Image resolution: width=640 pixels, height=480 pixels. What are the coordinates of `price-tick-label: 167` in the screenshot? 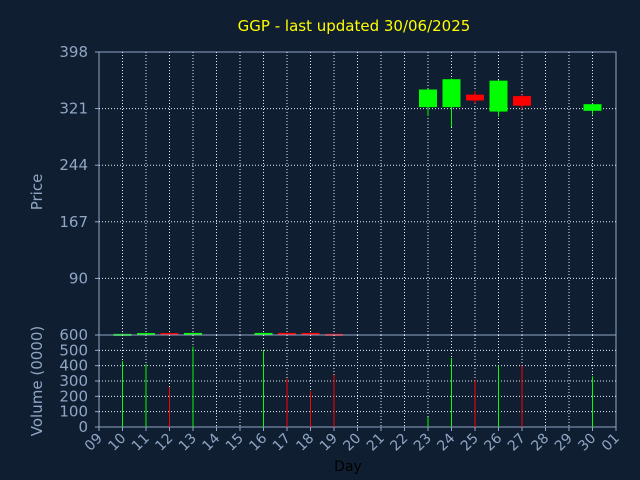 It's located at (73, 222).